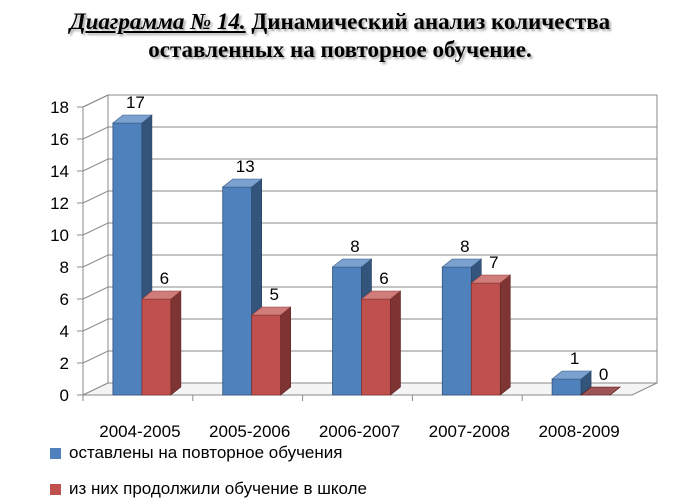 The height and width of the screenshot is (504, 685). I want to click on data-label-series-1: 1, so click(574, 358).